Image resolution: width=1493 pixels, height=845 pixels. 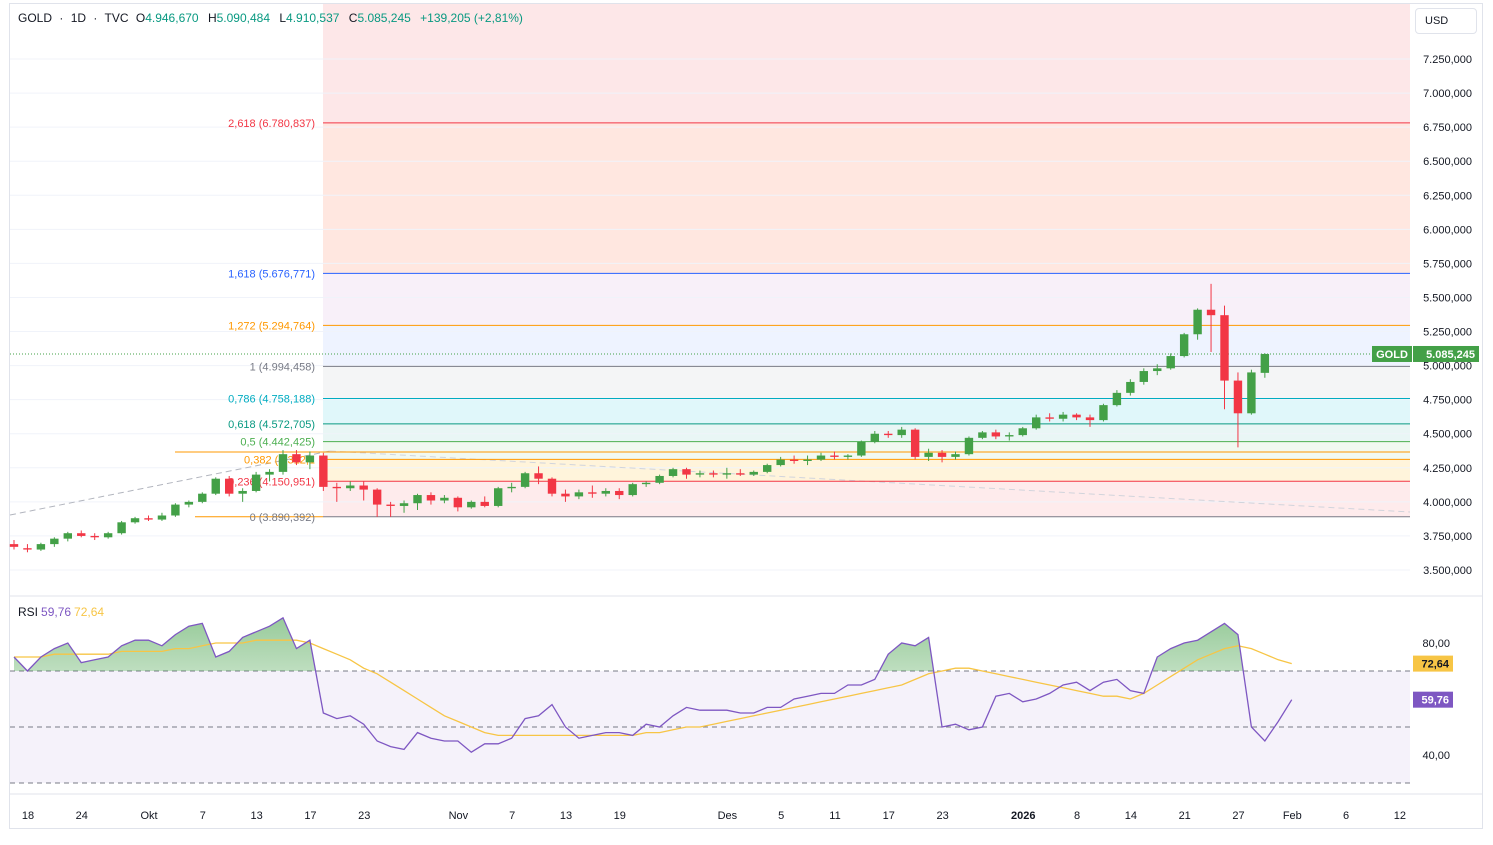 I want to click on trend-line, so click(x=170, y=483).